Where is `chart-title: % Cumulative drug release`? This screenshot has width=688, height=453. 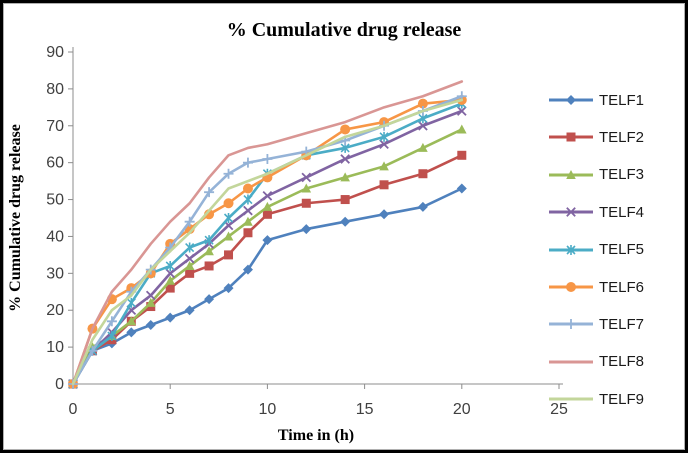 chart-title: % Cumulative drug release is located at coordinates (344, 30).